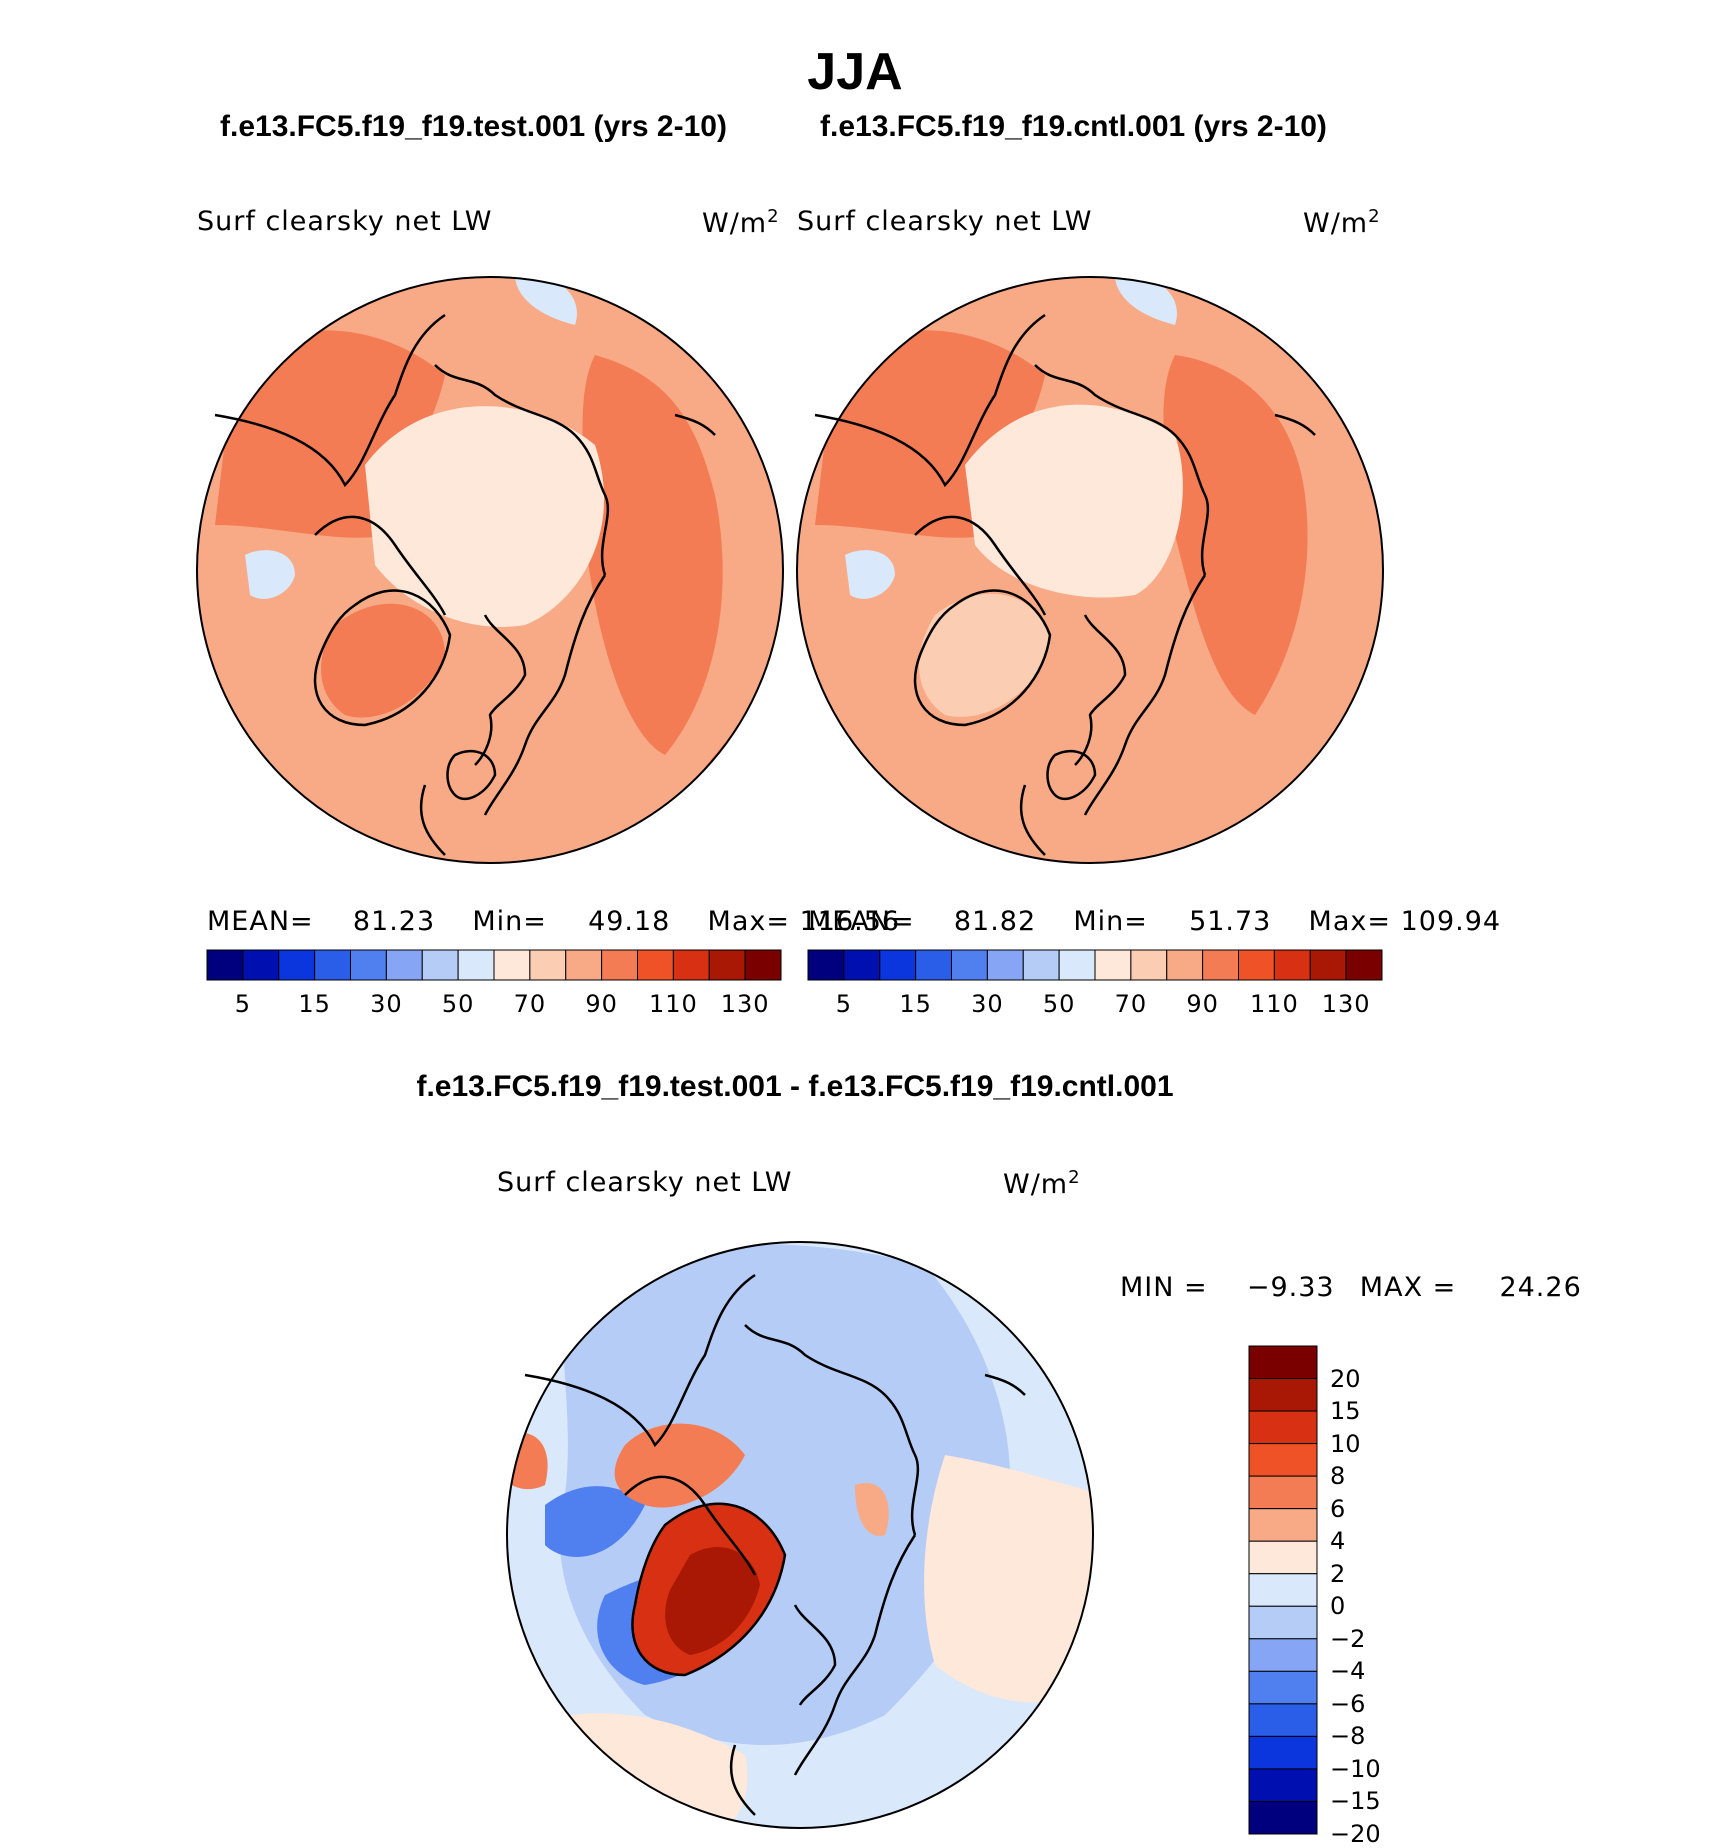 The height and width of the screenshot is (1848, 1710). I want to click on right-min-value: 51.73, so click(1230, 921).